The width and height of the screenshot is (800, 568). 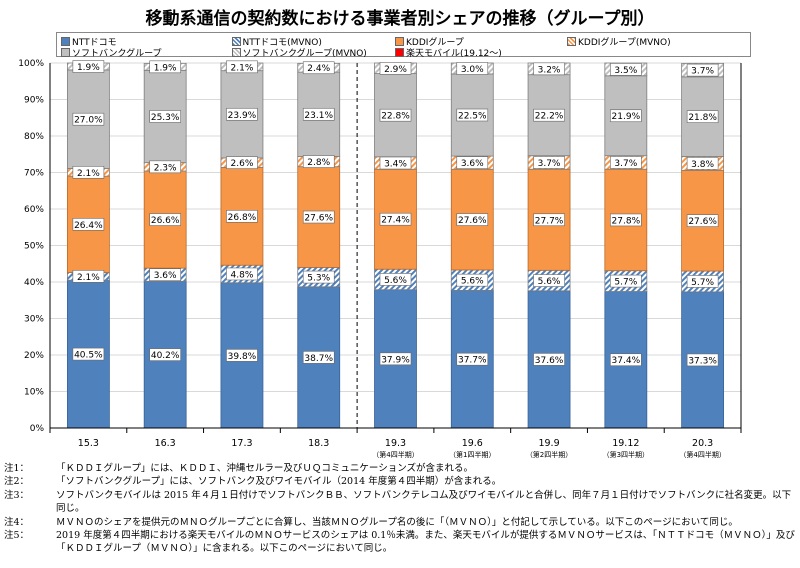 I want to click on data-label-text: 21.8%, so click(x=702, y=118).